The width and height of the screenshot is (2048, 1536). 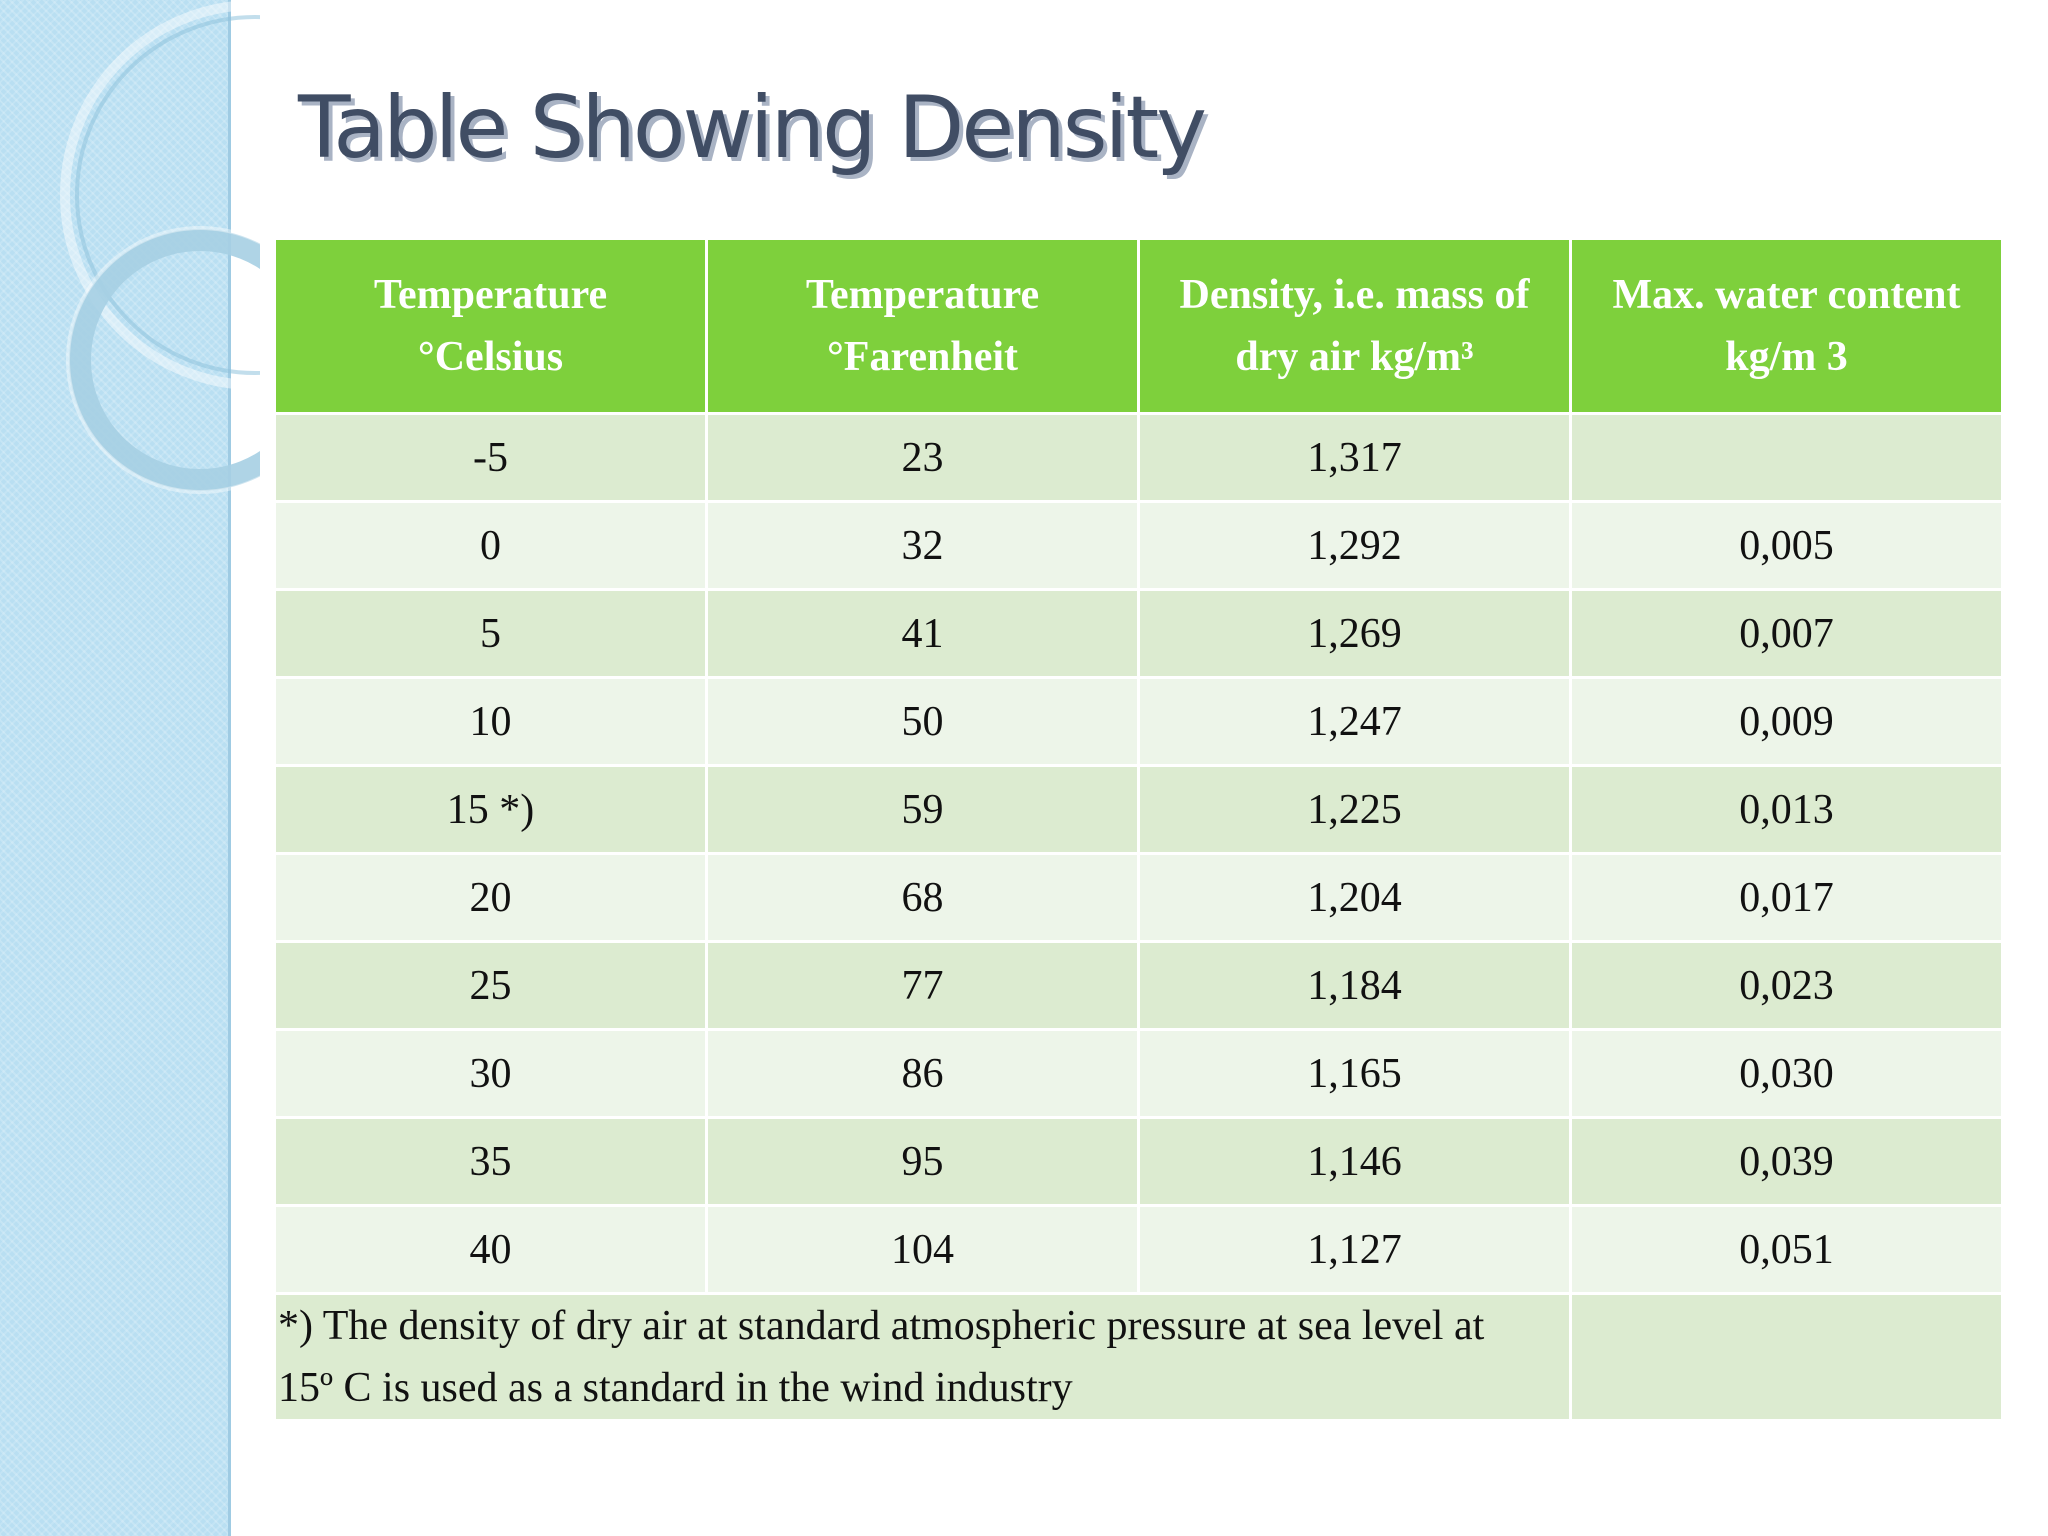 I want to click on cell-density: 1,204, so click(x=1354, y=897).